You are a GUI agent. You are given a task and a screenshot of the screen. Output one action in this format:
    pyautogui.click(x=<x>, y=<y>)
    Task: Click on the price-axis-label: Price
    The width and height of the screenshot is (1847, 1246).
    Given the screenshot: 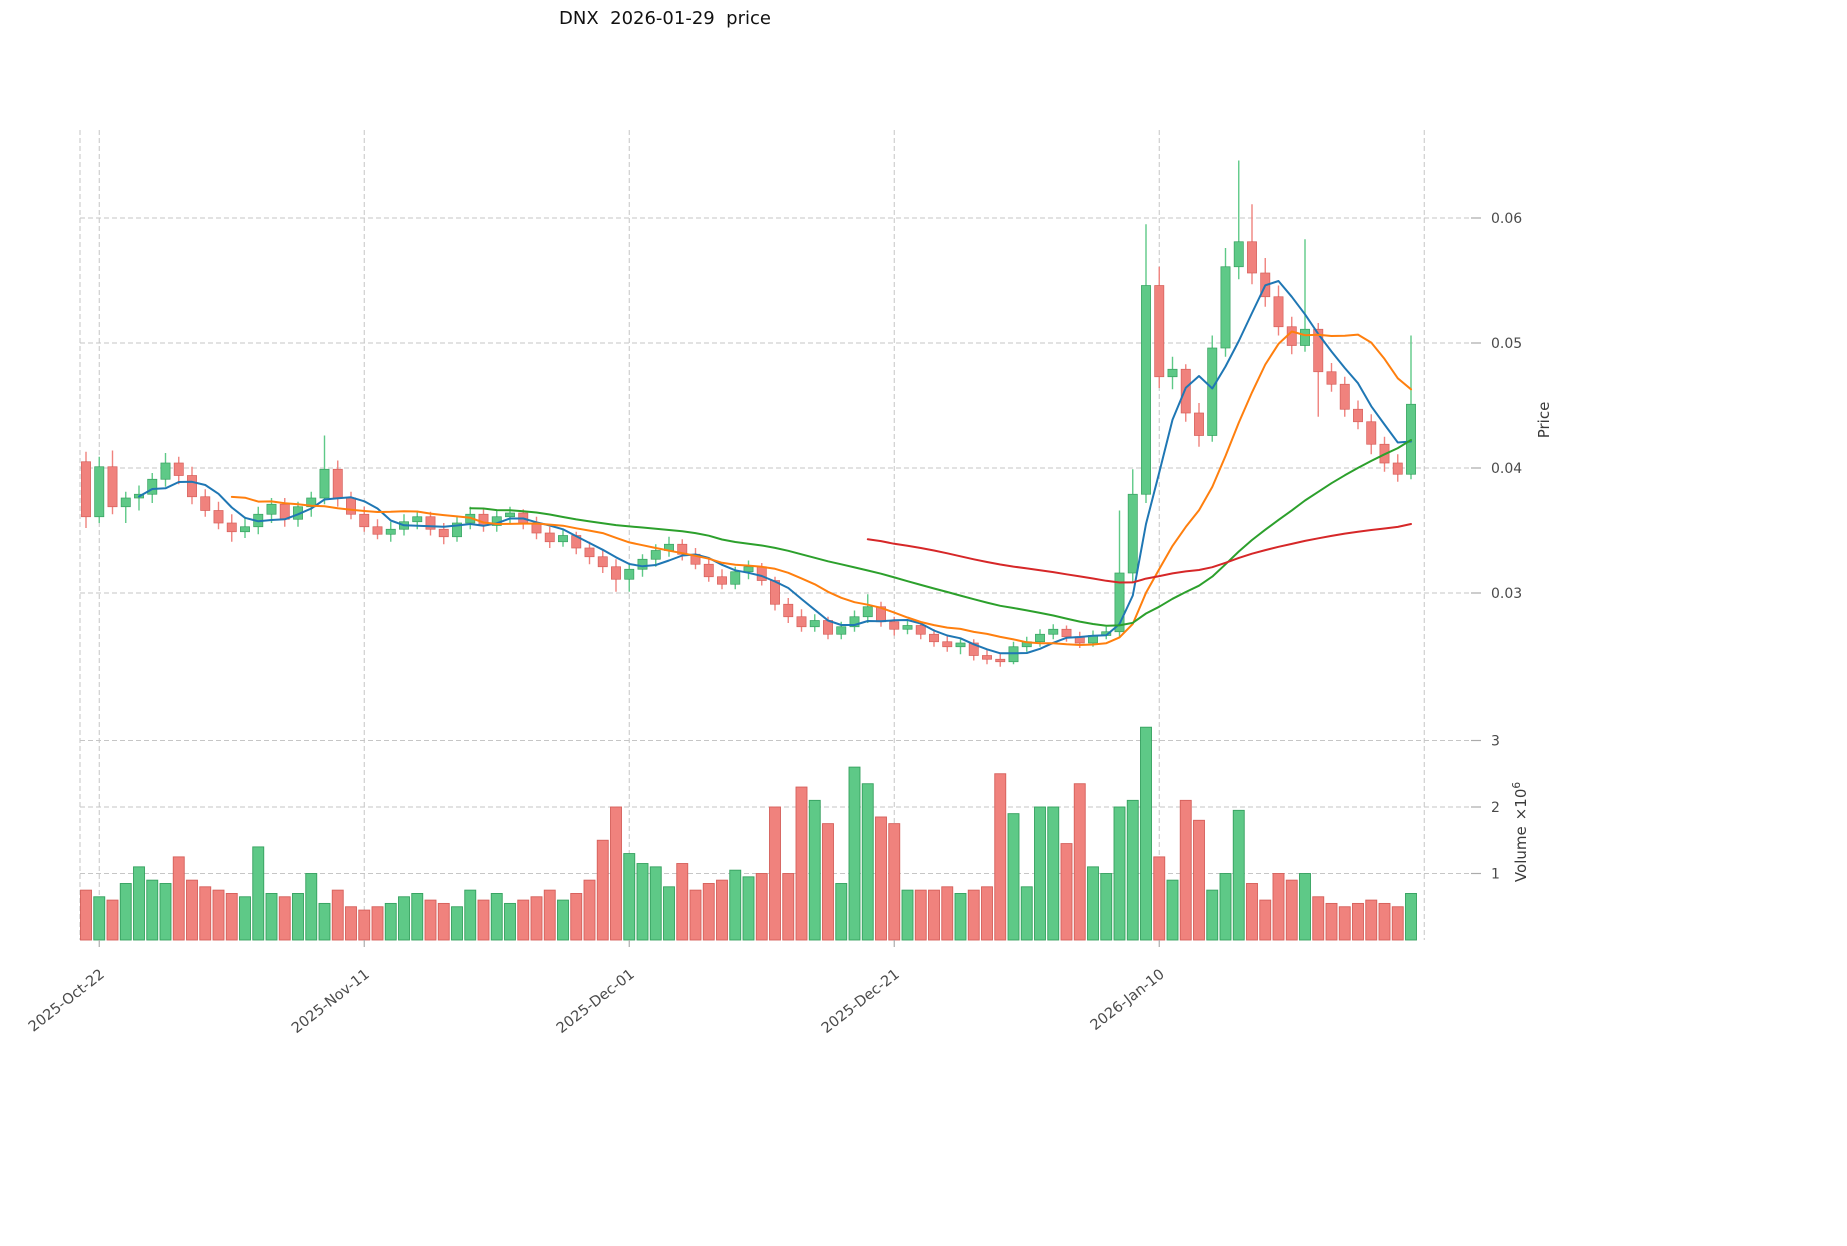 What is the action you would take?
    pyautogui.click(x=1544, y=420)
    